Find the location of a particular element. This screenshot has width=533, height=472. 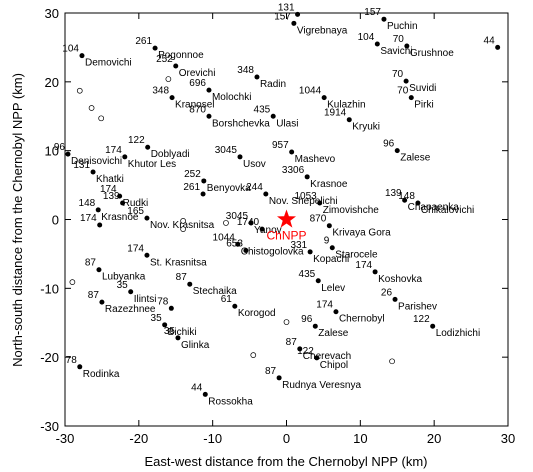

village-name: Khatki is located at coordinates (110, 179).